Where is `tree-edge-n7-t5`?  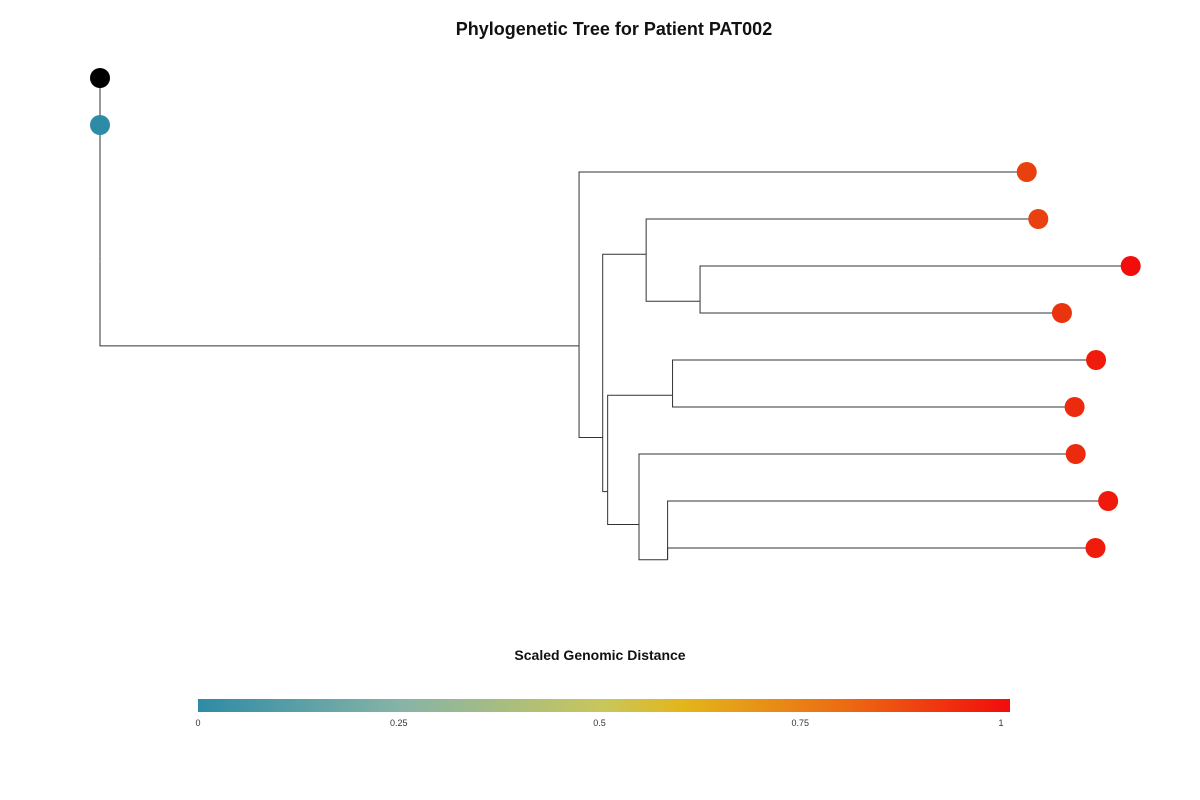 tree-edge-n7-t5 is located at coordinates (884, 377).